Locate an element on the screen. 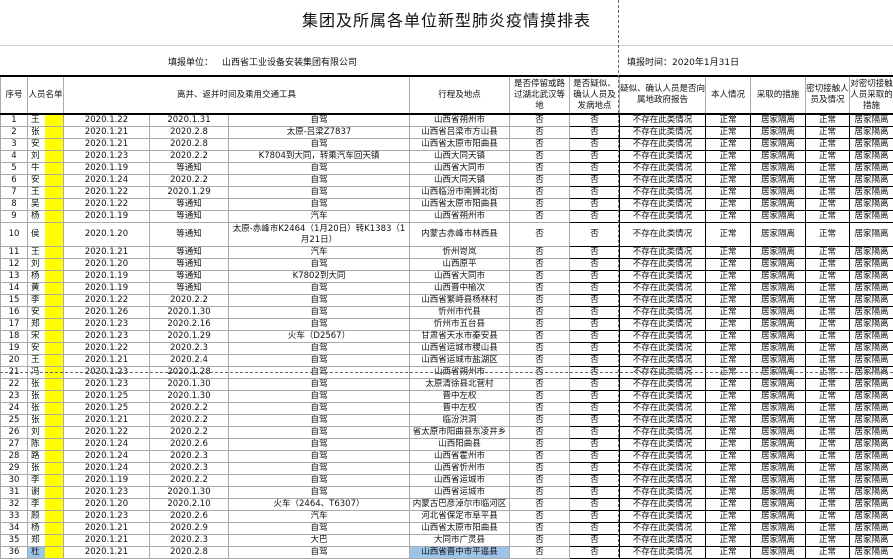  cell-name: 李 is located at coordinates (46, 301).